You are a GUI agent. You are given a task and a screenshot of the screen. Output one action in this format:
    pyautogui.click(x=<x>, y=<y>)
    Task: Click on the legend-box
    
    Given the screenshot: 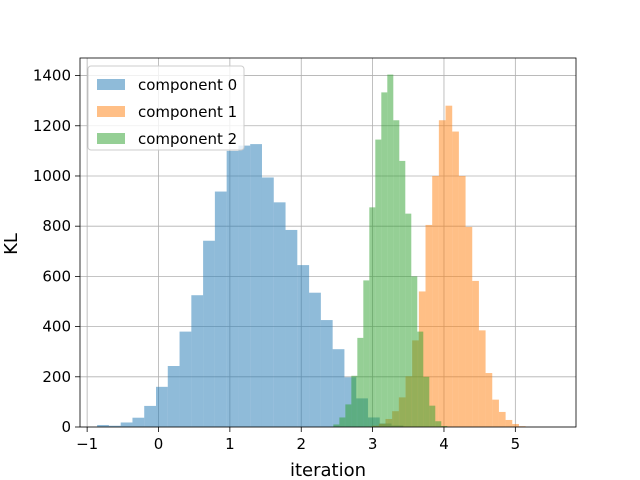 What is the action you would take?
    pyautogui.click(x=166, y=108)
    